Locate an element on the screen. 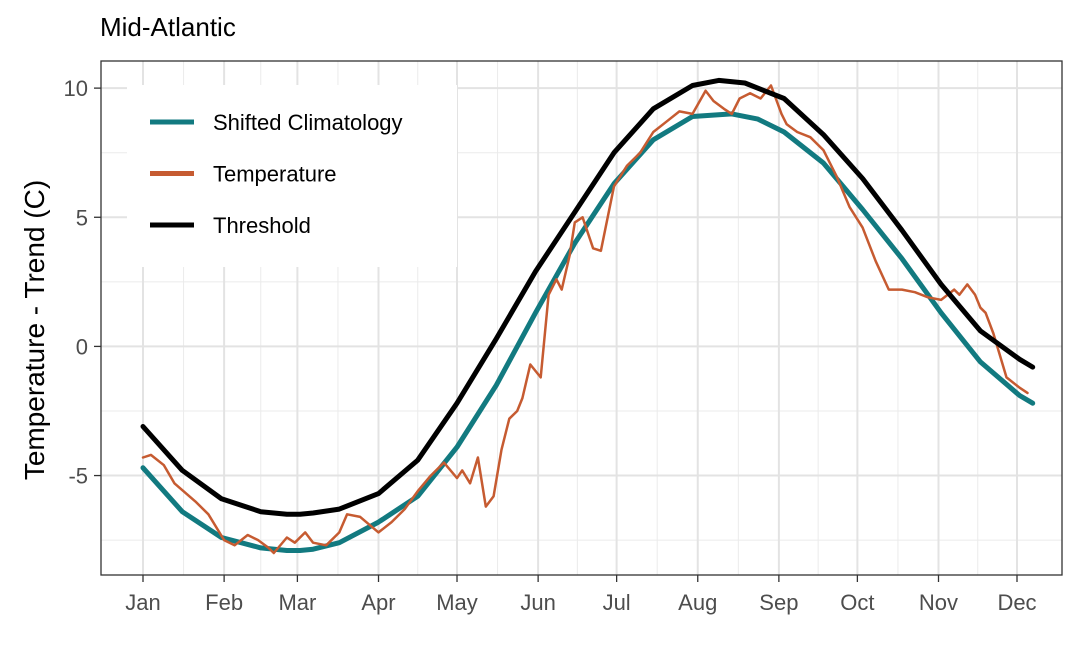 Image resolution: width=1080 pixels, height=648 pixels. legend-label: Temperature is located at coordinates (275, 174).